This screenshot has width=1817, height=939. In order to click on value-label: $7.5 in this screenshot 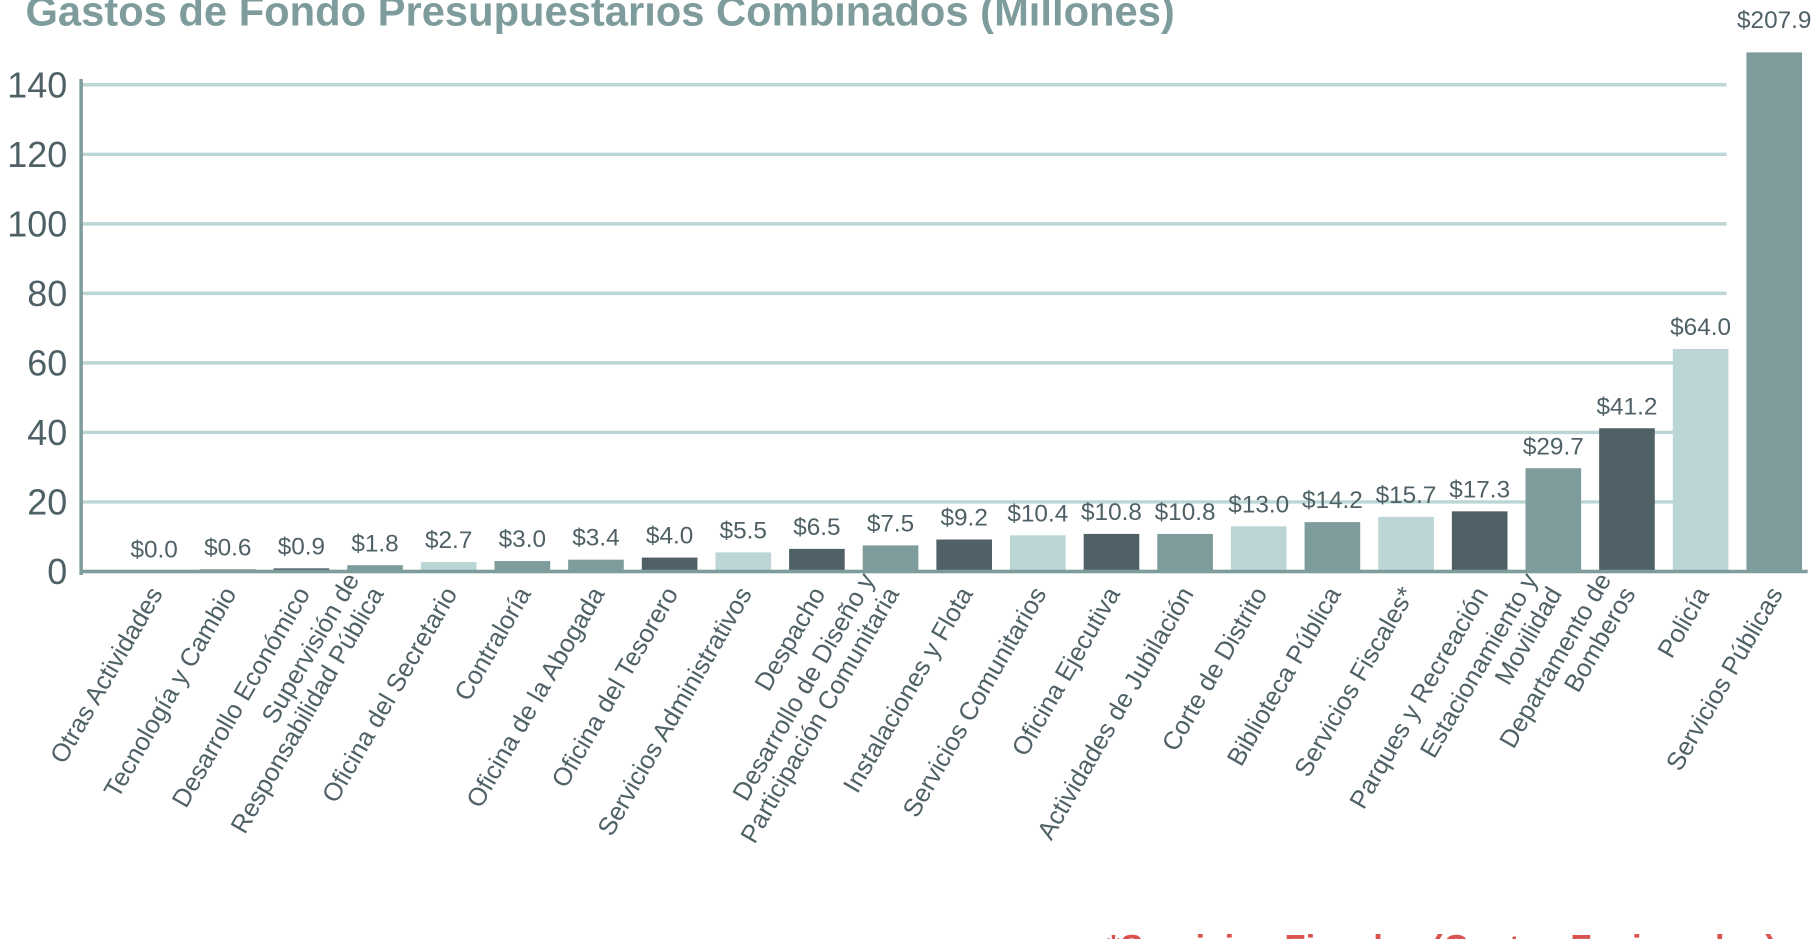, I will do `click(890, 523)`.